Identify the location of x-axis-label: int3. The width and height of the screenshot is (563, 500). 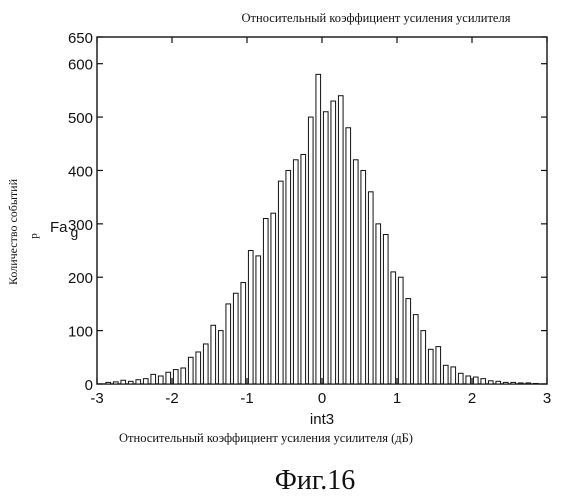
(322, 419).